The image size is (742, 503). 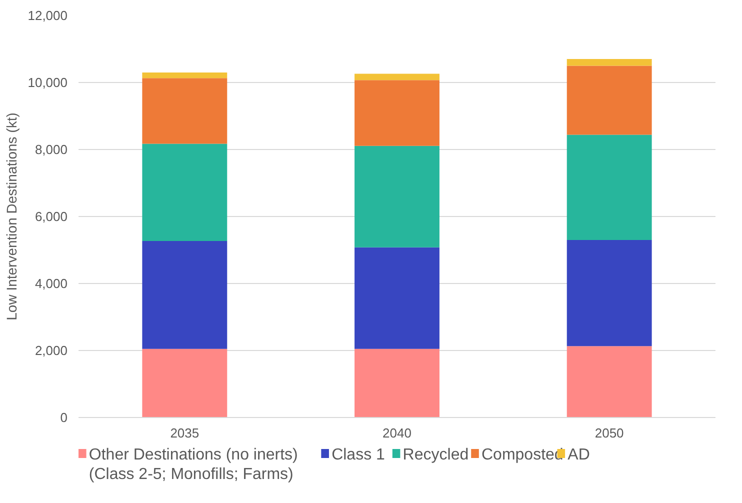 I want to click on y-tick-label: 2,000, so click(x=51, y=350).